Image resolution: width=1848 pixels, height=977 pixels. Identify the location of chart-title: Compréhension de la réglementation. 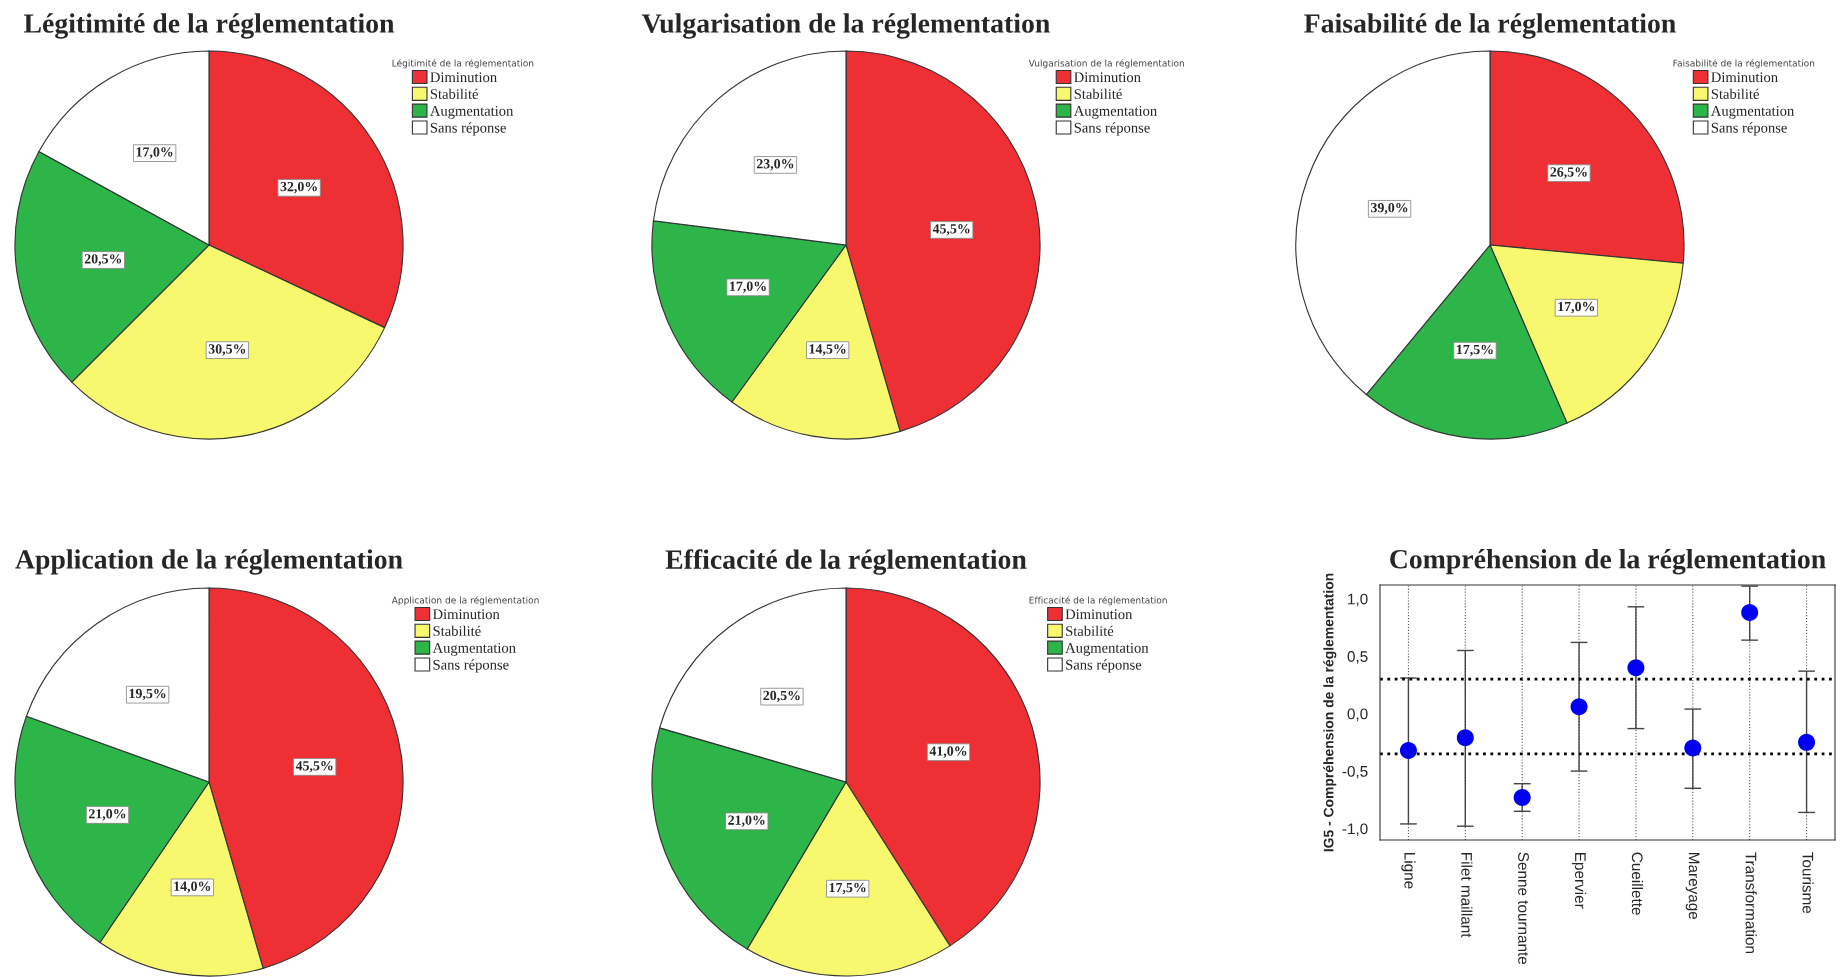
(1608, 562).